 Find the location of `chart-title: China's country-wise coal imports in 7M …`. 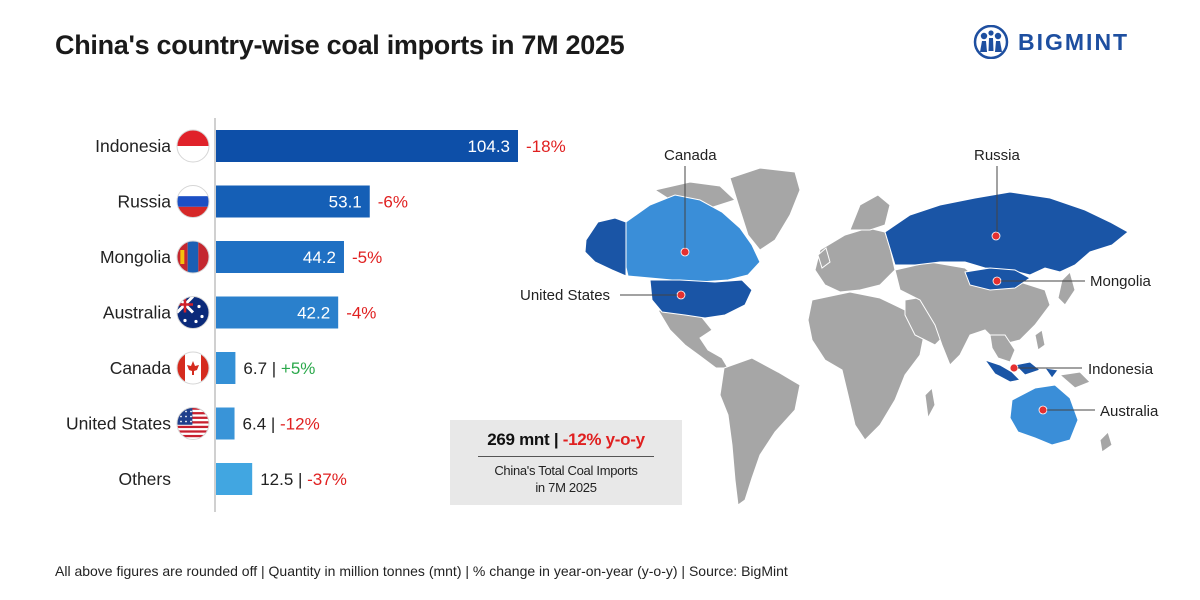

chart-title: China's country-wise coal imports in 7M … is located at coordinates (340, 45).